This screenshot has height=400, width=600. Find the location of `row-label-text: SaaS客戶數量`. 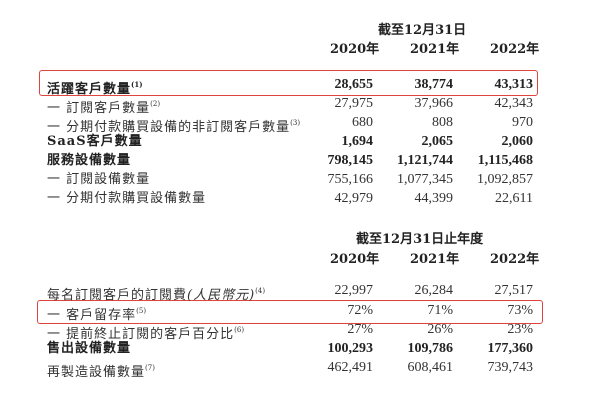

row-label-text: SaaS客戶數量 is located at coordinates (95, 141).